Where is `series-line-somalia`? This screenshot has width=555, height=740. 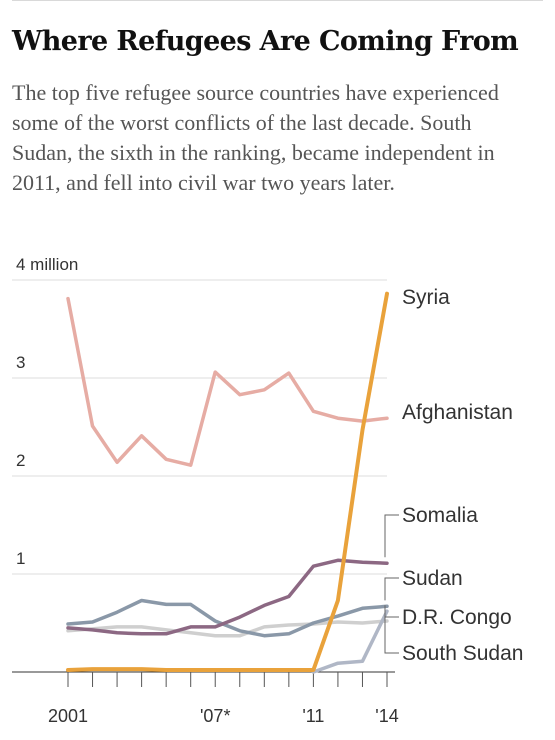
series-line-somalia is located at coordinates (227, 597).